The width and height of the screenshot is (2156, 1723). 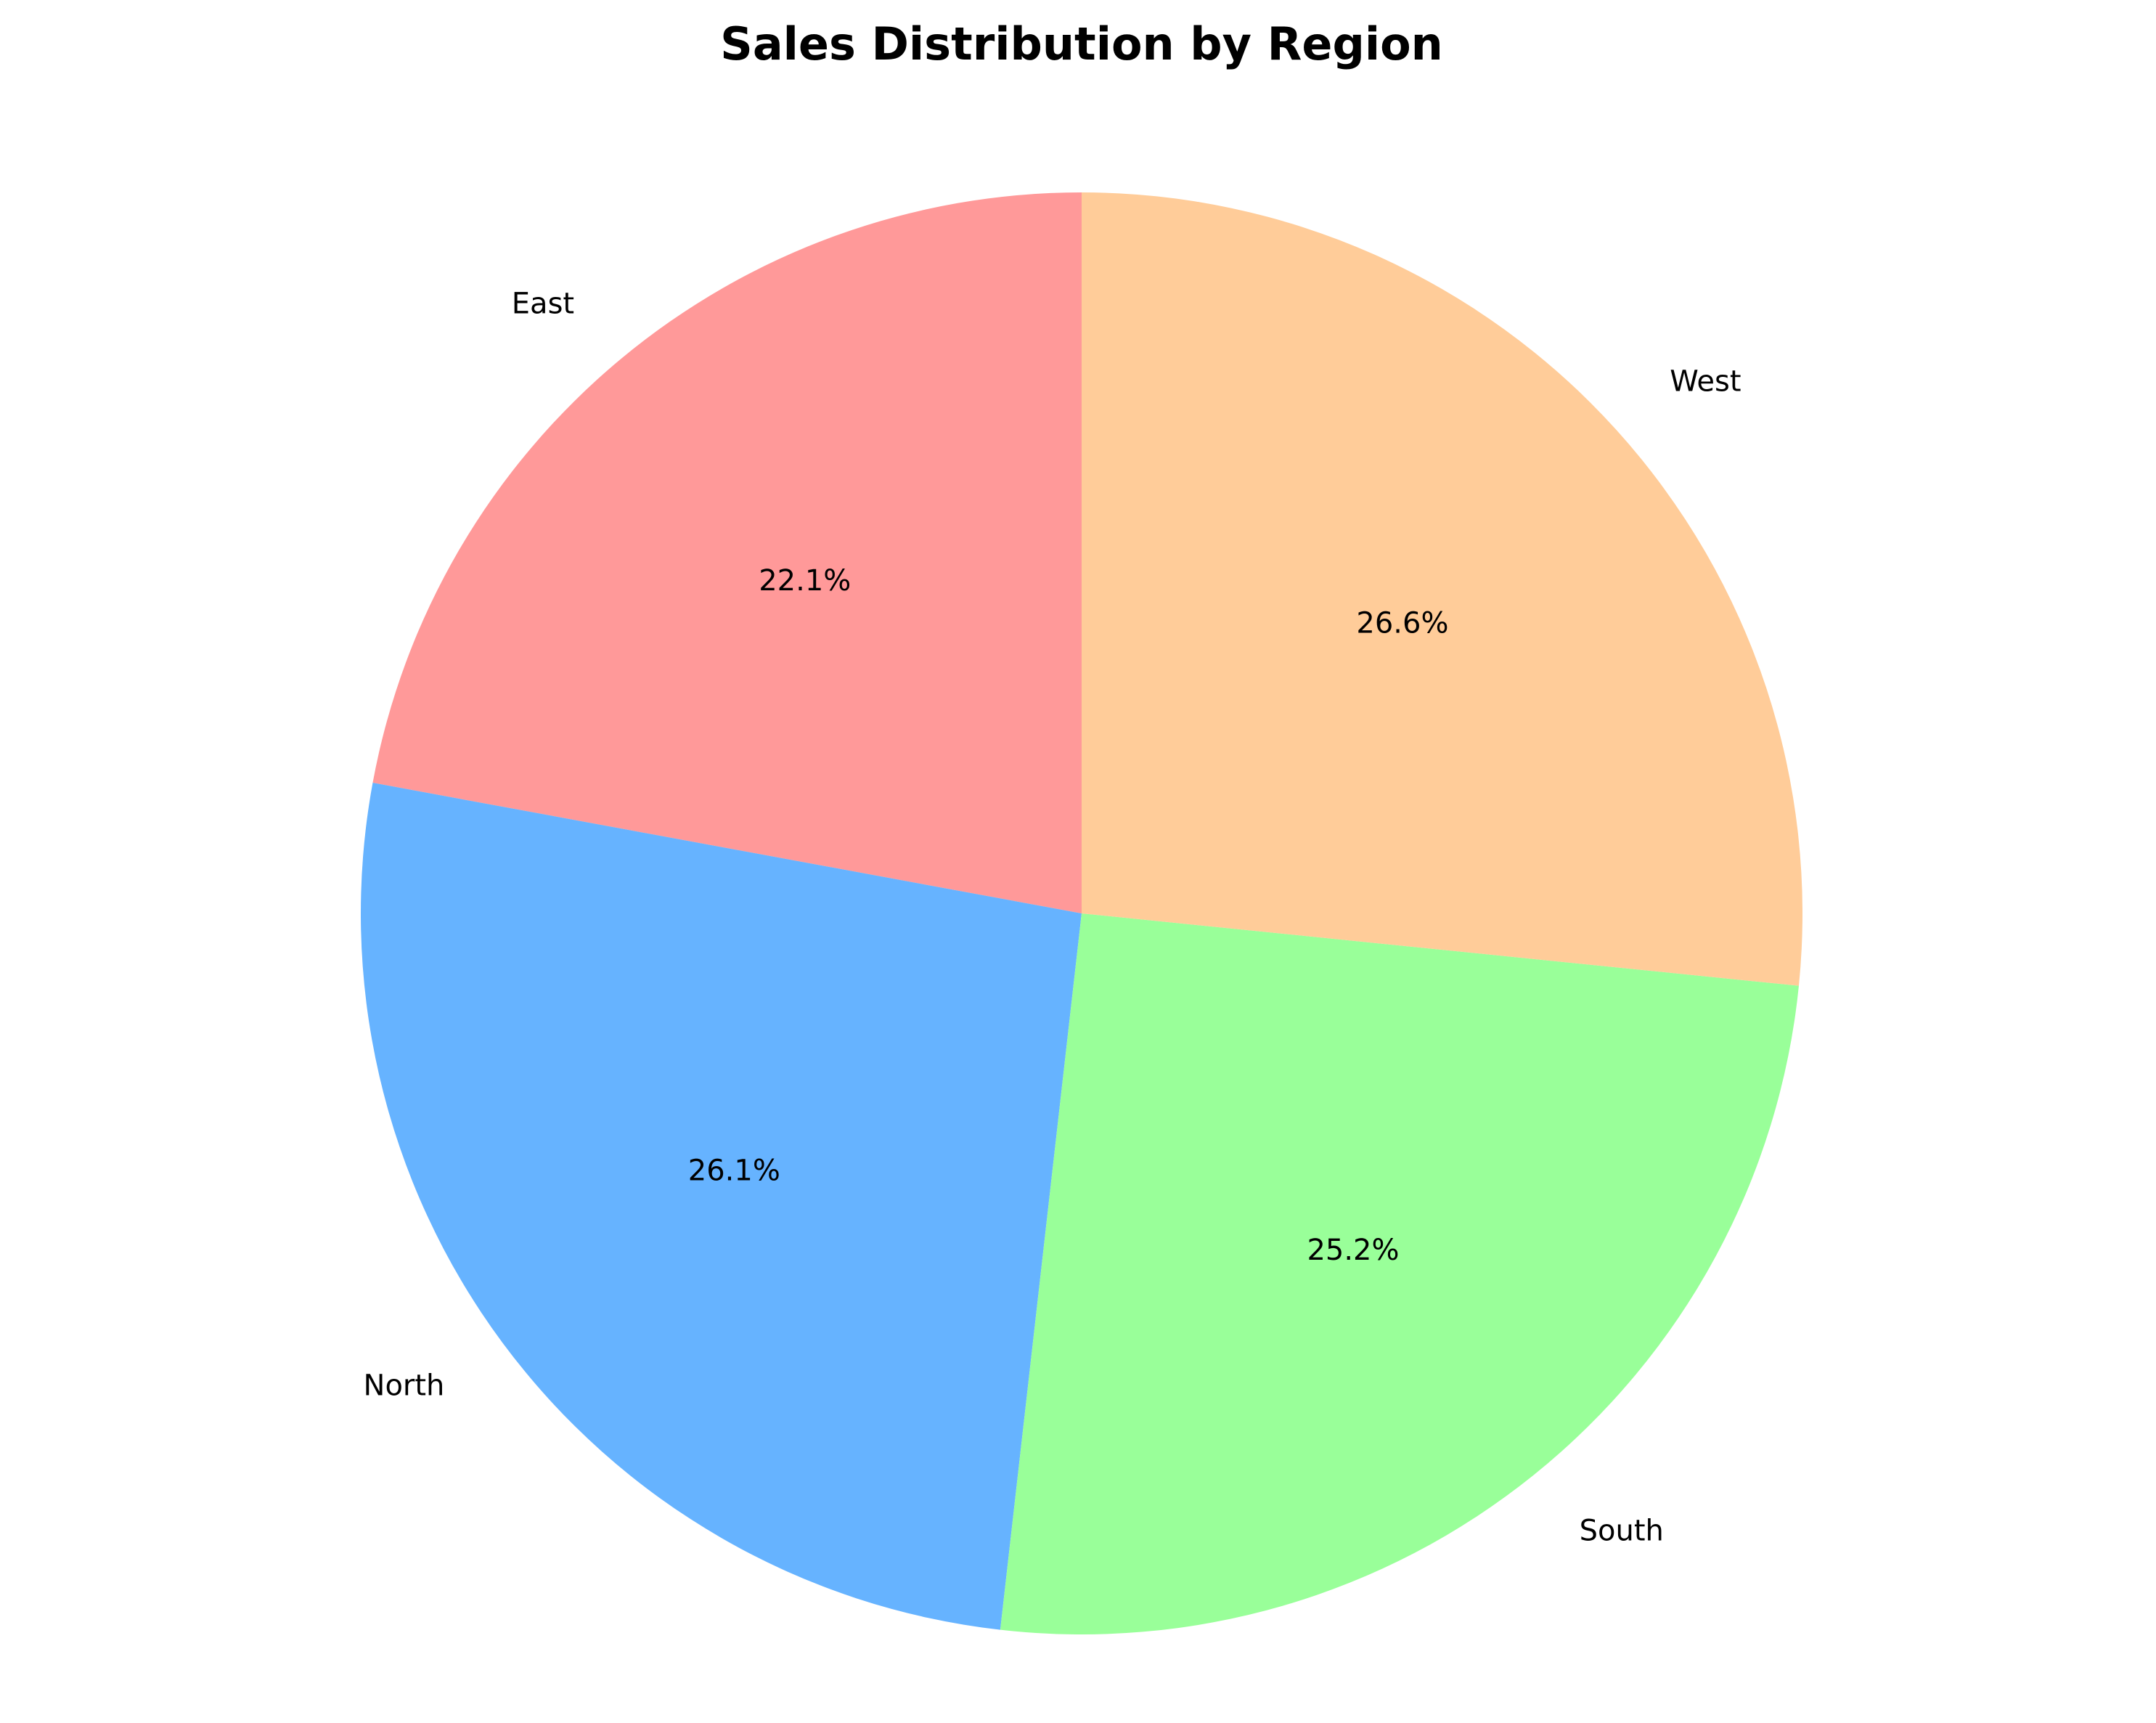 What do you see at coordinates (1402, 623) in the screenshot?
I see `pct-label-west: 26.6%` at bounding box center [1402, 623].